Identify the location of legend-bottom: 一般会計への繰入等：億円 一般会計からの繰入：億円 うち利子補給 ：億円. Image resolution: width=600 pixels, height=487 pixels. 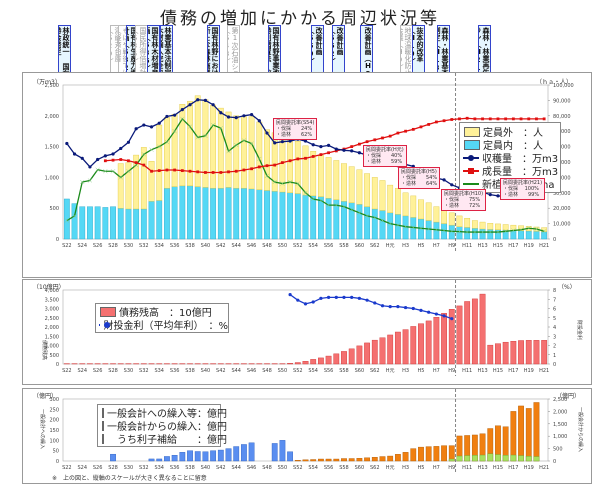
(159, 425).